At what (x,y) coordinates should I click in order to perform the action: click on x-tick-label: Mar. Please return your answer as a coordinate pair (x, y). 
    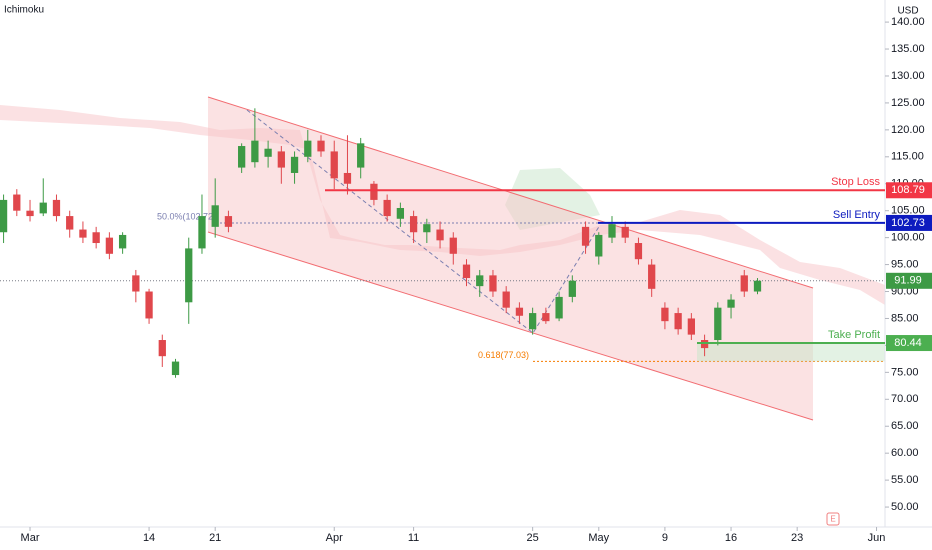
    Looking at the image, I should click on (30, 538).